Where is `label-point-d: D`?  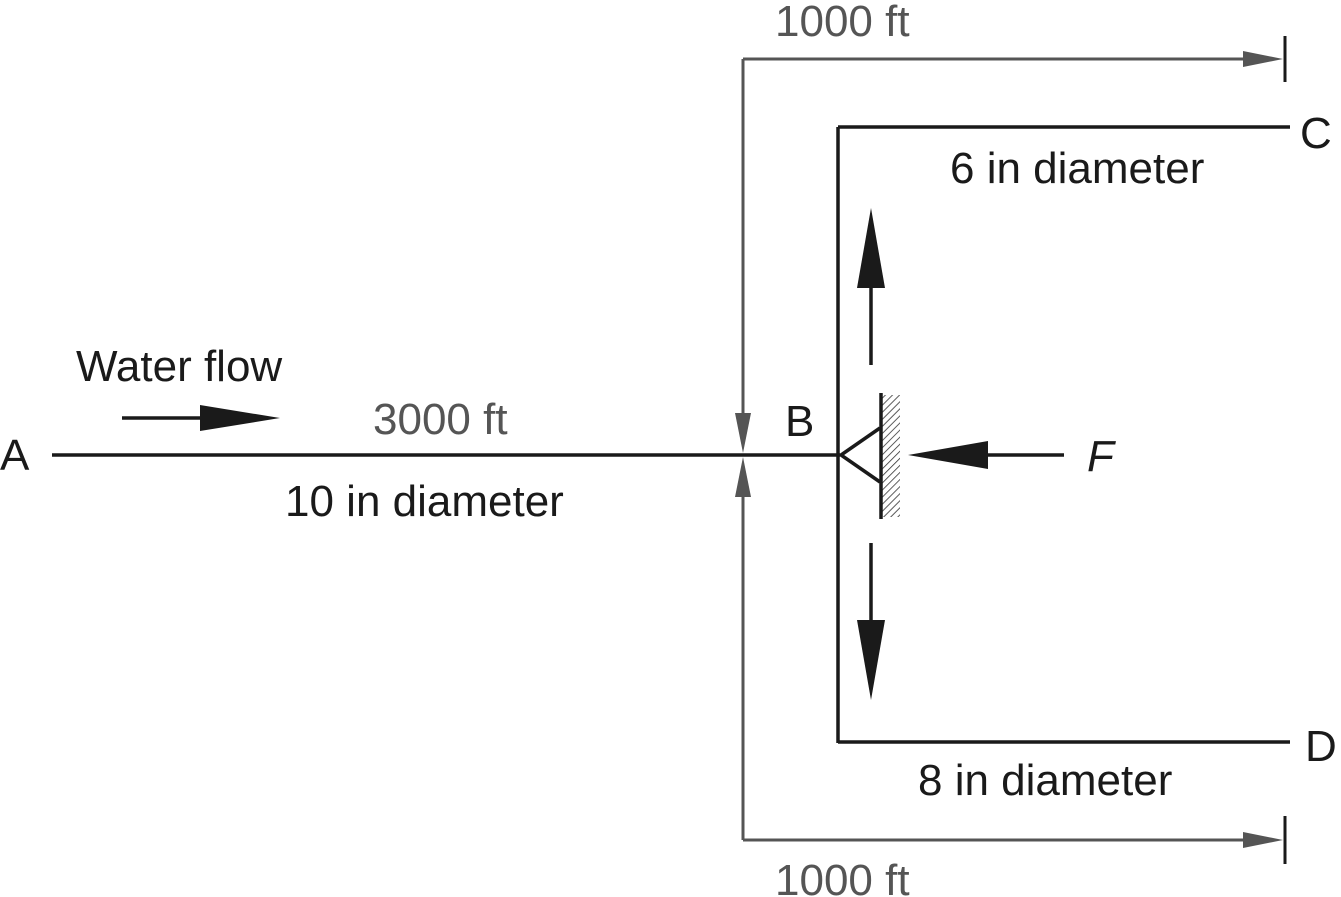
label-point-d: D is located at coordinates (1321, 746).